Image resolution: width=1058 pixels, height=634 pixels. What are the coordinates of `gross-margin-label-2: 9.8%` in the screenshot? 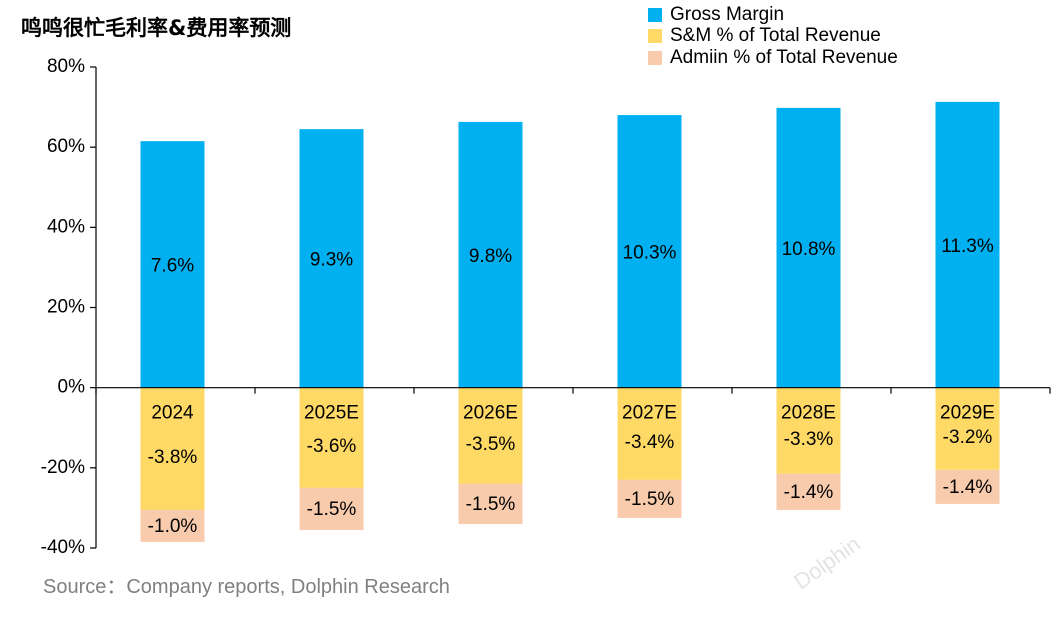 It's located at (490, 256).